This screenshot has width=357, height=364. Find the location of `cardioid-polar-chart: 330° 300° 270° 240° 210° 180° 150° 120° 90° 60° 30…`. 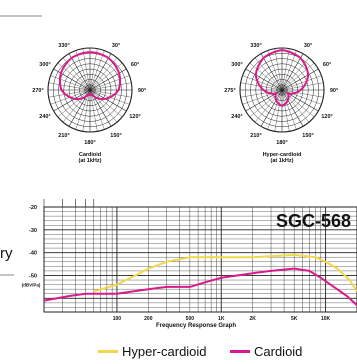

cardioid-polar-chart: 330° 300° 270° 240° 210° 180° 150° 120° 90° 60° 30… is located at coordinates (89, 103).